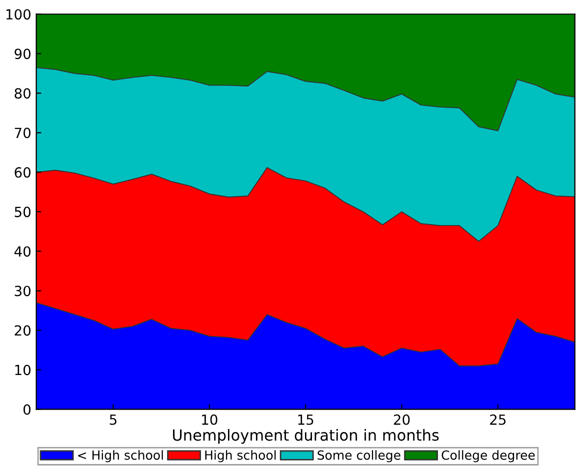 The width and height of the screenshot is (576, 471). Describe the element at coordinates (306, 436) in the screenshot. I see `x-axis-title: Unemployment duration in months` at that location.